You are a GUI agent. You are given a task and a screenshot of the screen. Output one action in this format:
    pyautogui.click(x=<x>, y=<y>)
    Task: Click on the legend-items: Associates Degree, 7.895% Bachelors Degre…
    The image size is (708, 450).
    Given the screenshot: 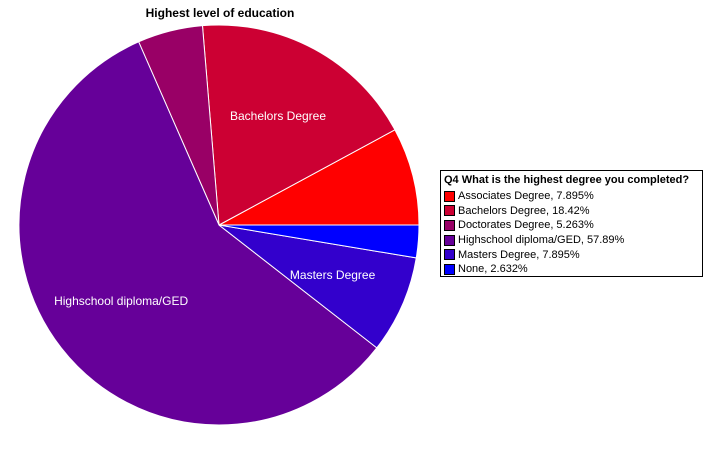 What is the action you would take?
    pyautogui.click(x=571, y=233)
    